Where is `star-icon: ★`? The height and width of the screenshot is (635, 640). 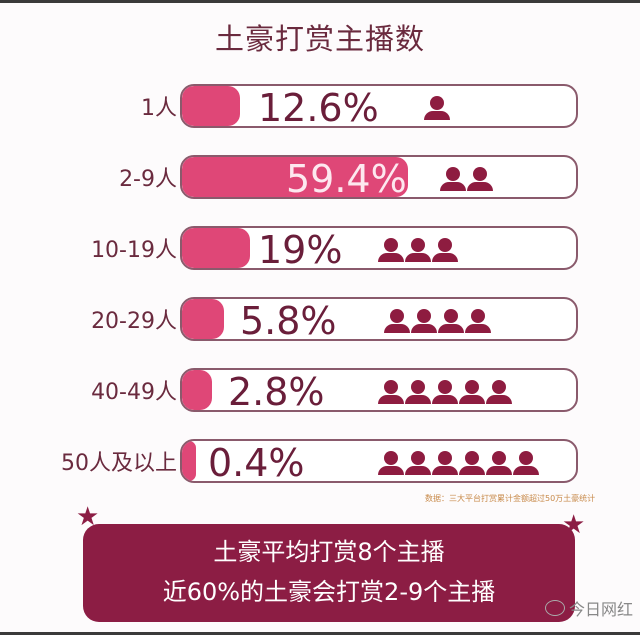 star-icon: ★ is located at coordinates (88, 517).